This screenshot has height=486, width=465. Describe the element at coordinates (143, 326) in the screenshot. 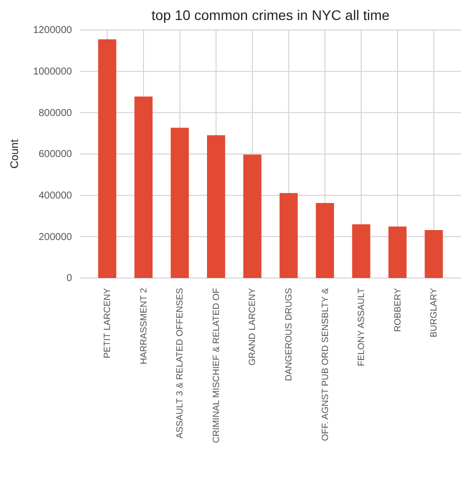

I see `x-tick-label: HARRASSMENT 2` at that location.